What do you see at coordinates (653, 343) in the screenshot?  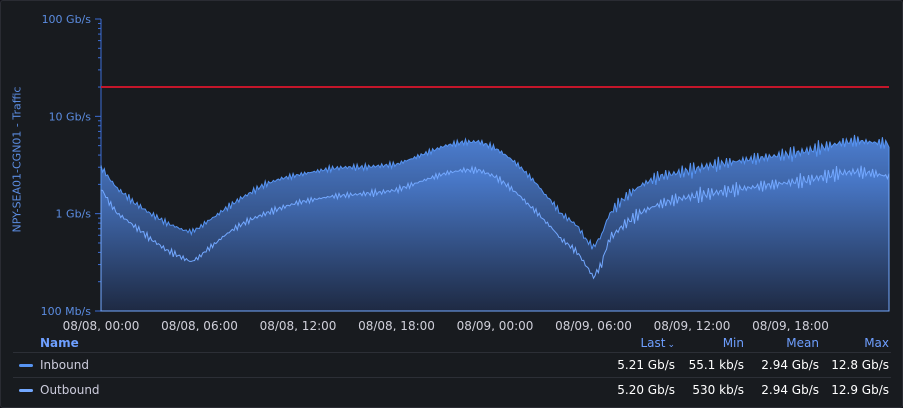 I see `legend-header-last-label: Last` at bounding box center [653, 343].